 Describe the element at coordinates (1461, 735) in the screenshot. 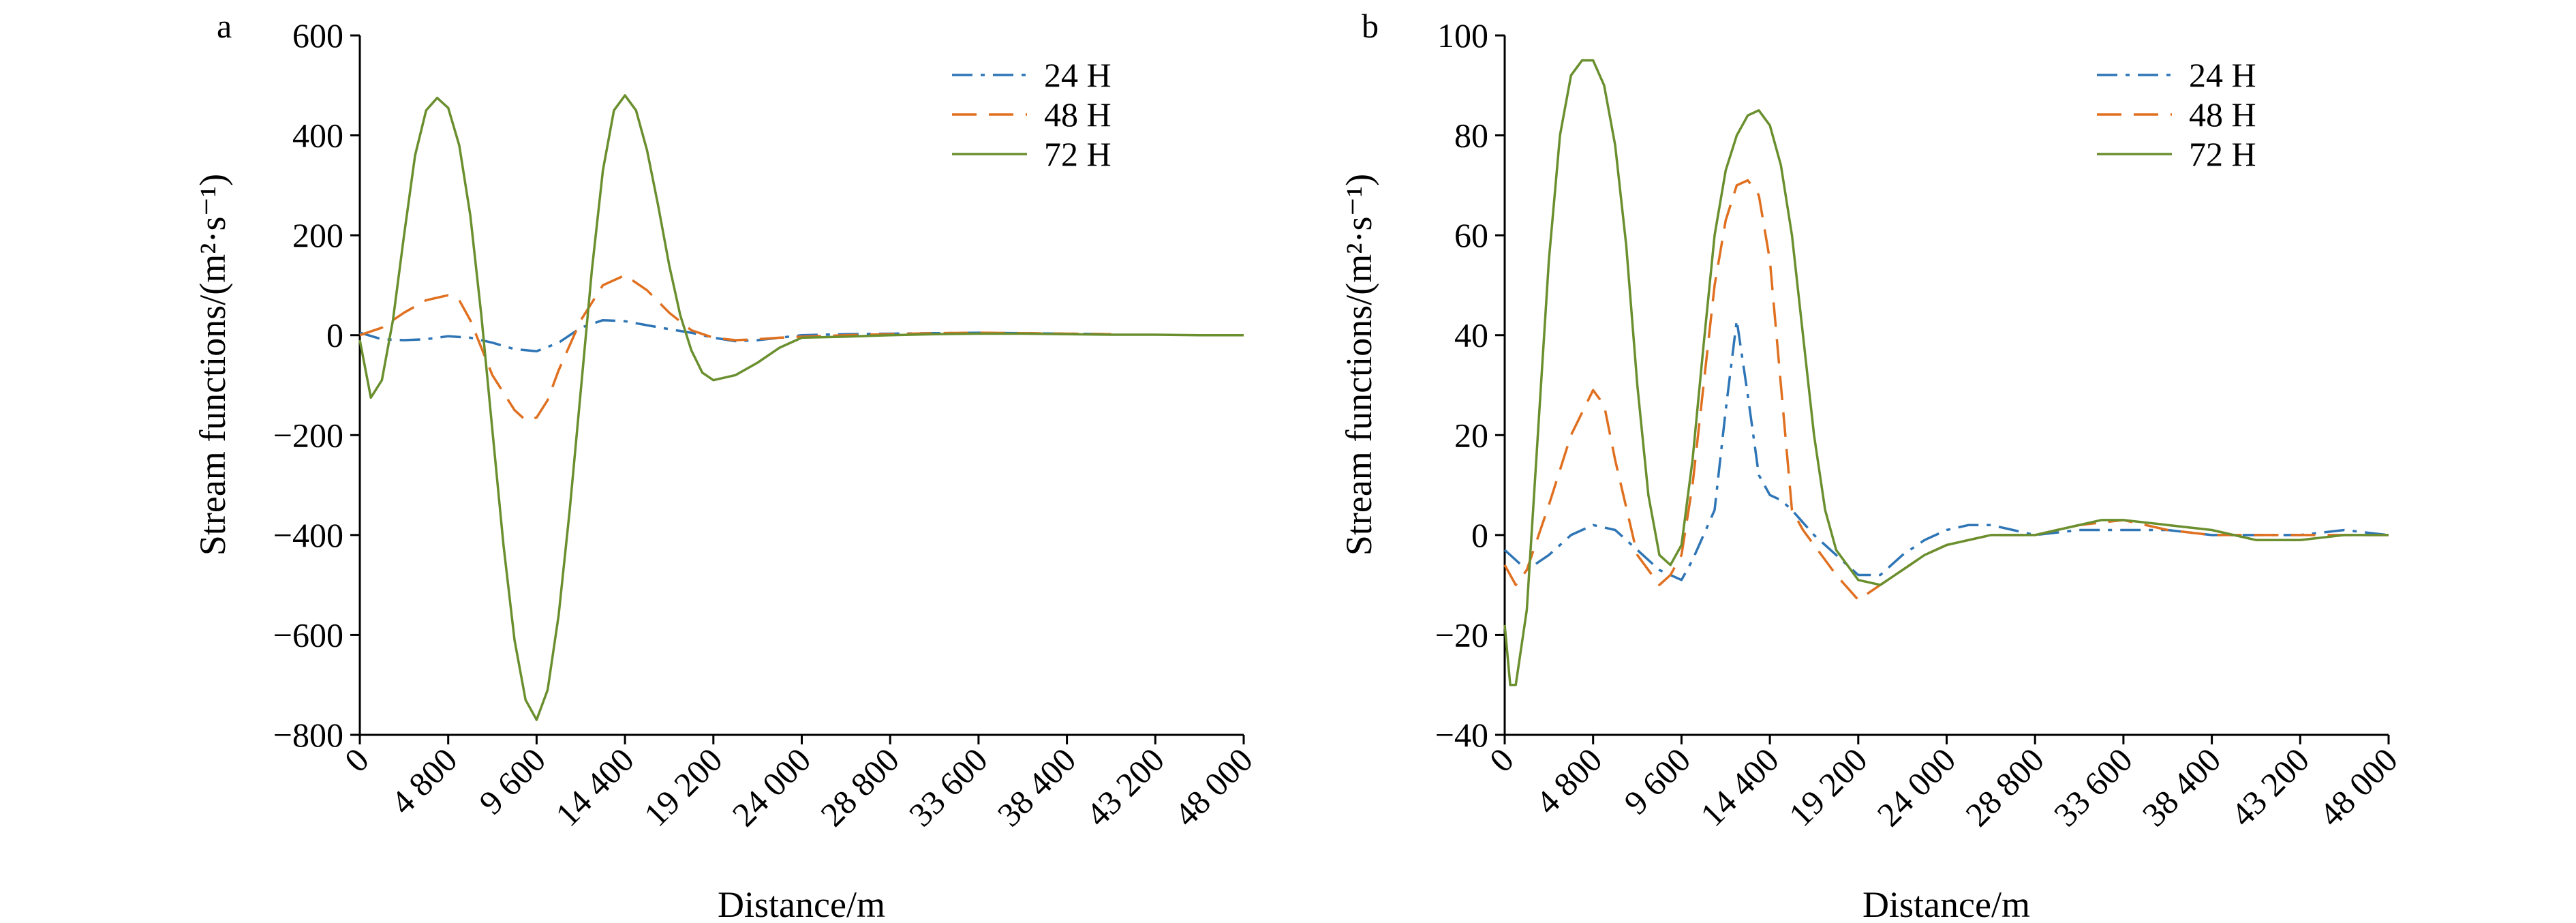

I see `y-tick-label: −40` at that location.